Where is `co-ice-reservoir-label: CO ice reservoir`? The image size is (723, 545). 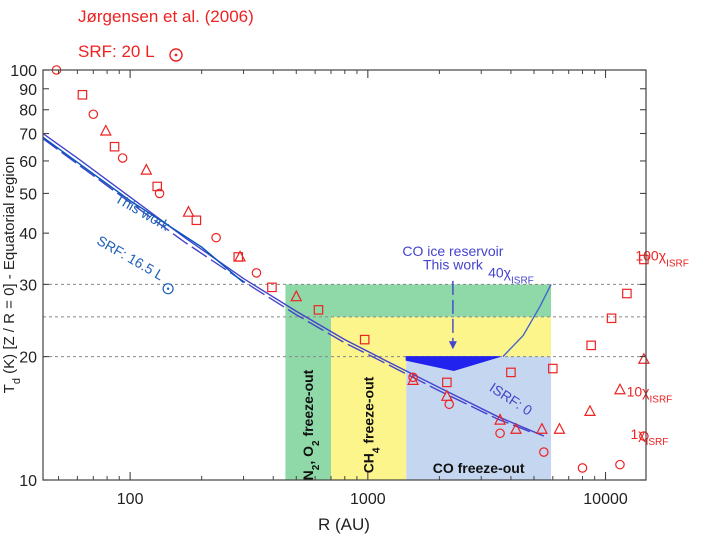 co-ice-reservoir-label: CO ice reservoir is located at coordinates (452, 251).